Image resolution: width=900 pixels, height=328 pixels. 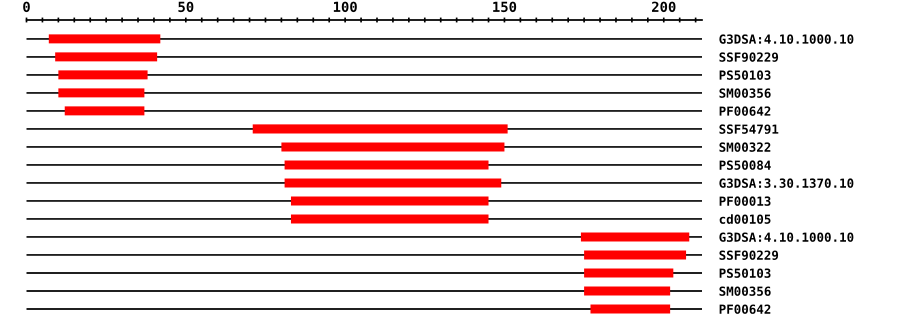 I want to click on y-tick-label: PS50084, so click(x=745, y=165).